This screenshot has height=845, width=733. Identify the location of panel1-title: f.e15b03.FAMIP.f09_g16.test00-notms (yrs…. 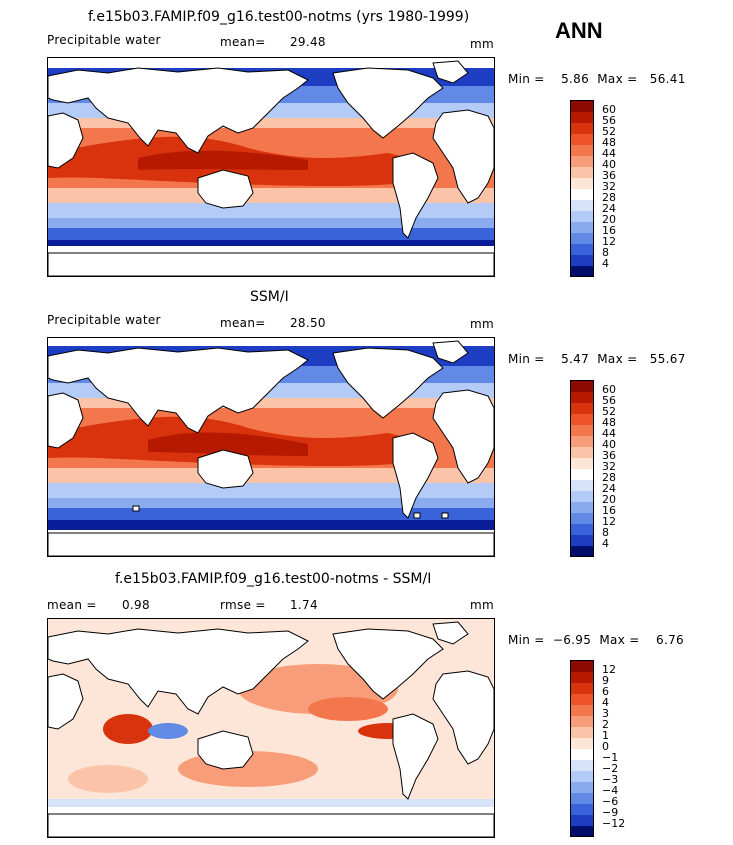
(279, 17).